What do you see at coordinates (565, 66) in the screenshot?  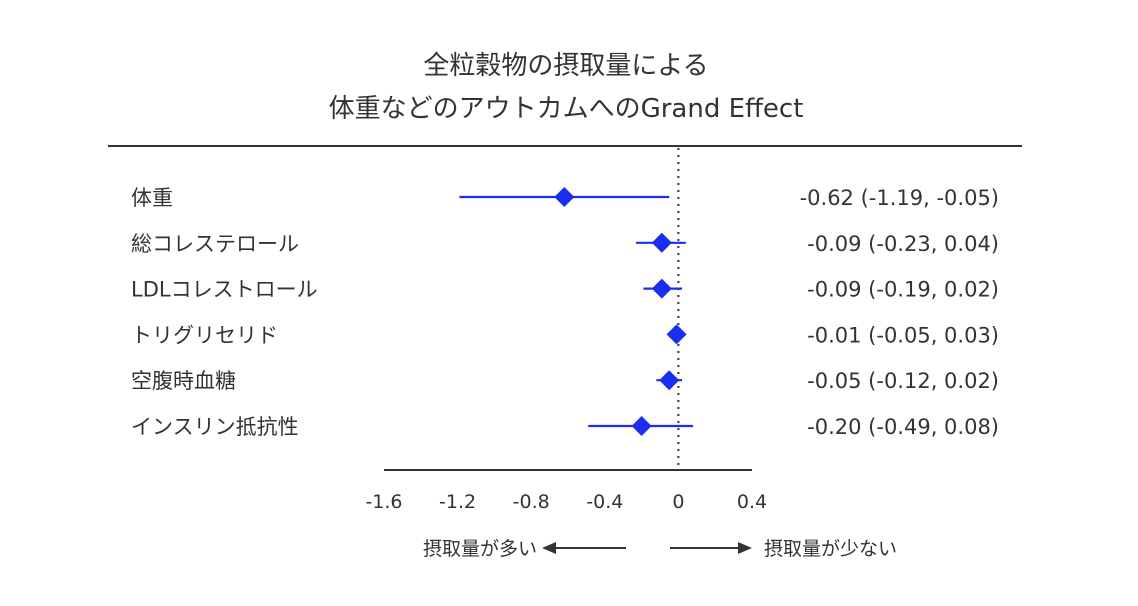 I see `chart-title-line-1: 全粒穀物の摂取量による` at bounding box center [565, 66].